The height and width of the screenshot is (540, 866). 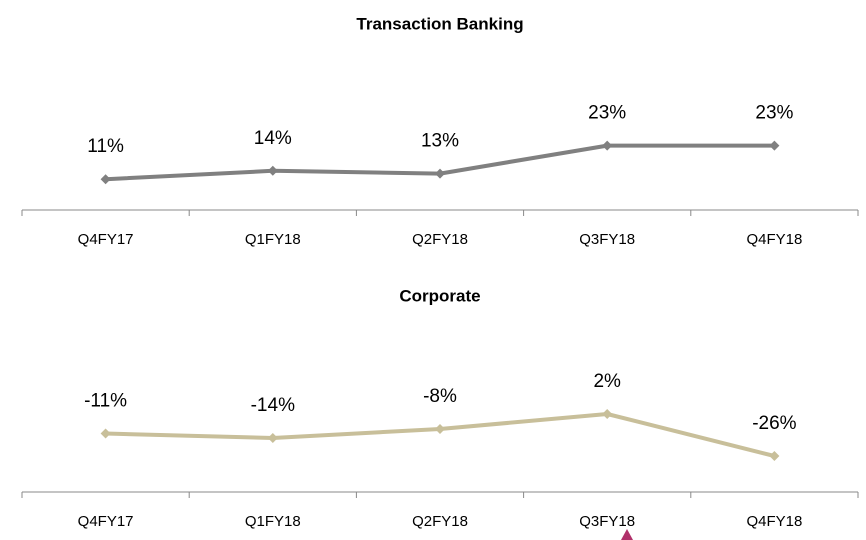 I want to click on data-label: -11%, so click(x=105, y=401).